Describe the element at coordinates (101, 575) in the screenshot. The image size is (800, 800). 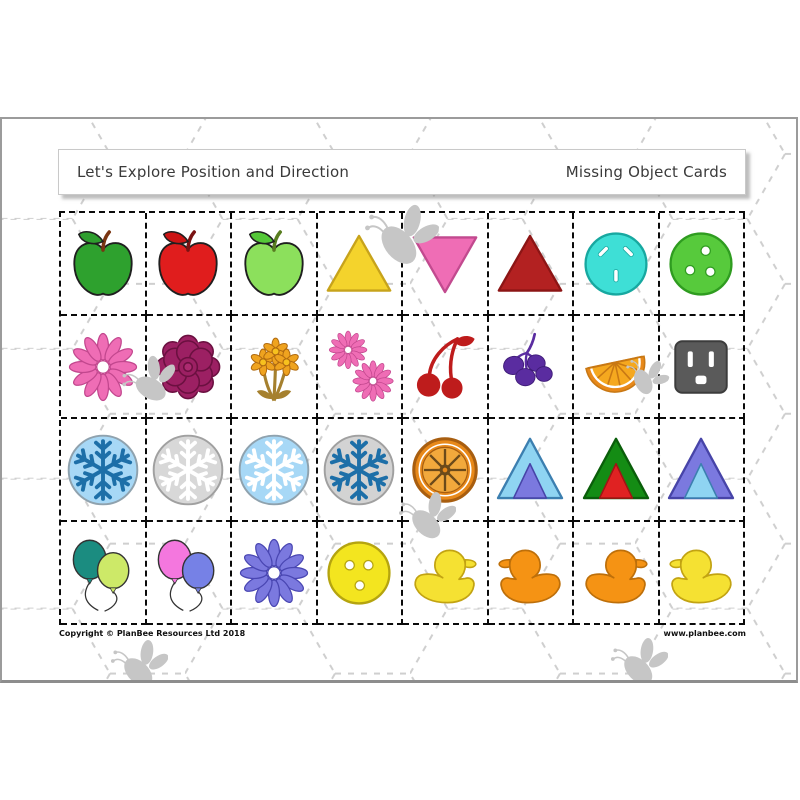
I see `teal-green-balloons-icon` at that location.